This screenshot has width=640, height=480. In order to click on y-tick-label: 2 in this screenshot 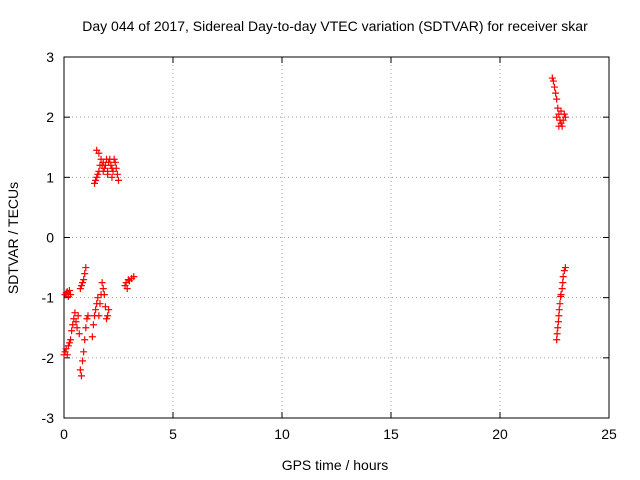, I will do `click(50, 117)`.